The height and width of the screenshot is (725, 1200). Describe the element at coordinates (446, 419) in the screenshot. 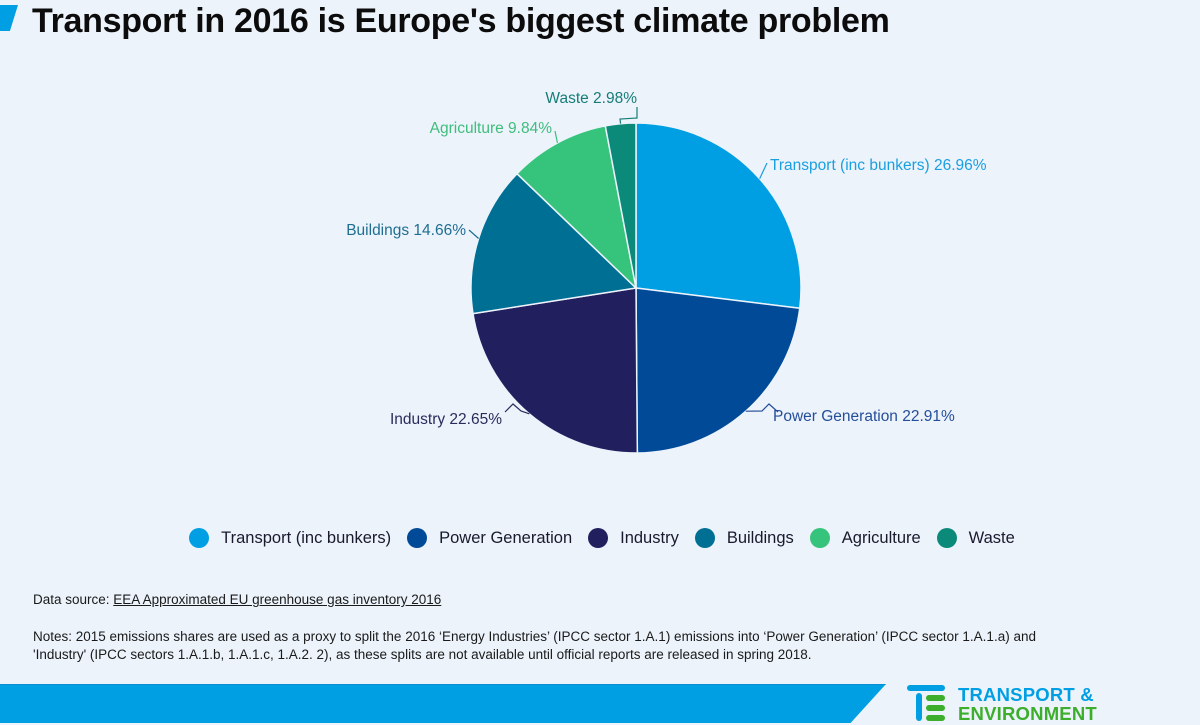

I see `data-label-3: Industry 22.65%` at that location.